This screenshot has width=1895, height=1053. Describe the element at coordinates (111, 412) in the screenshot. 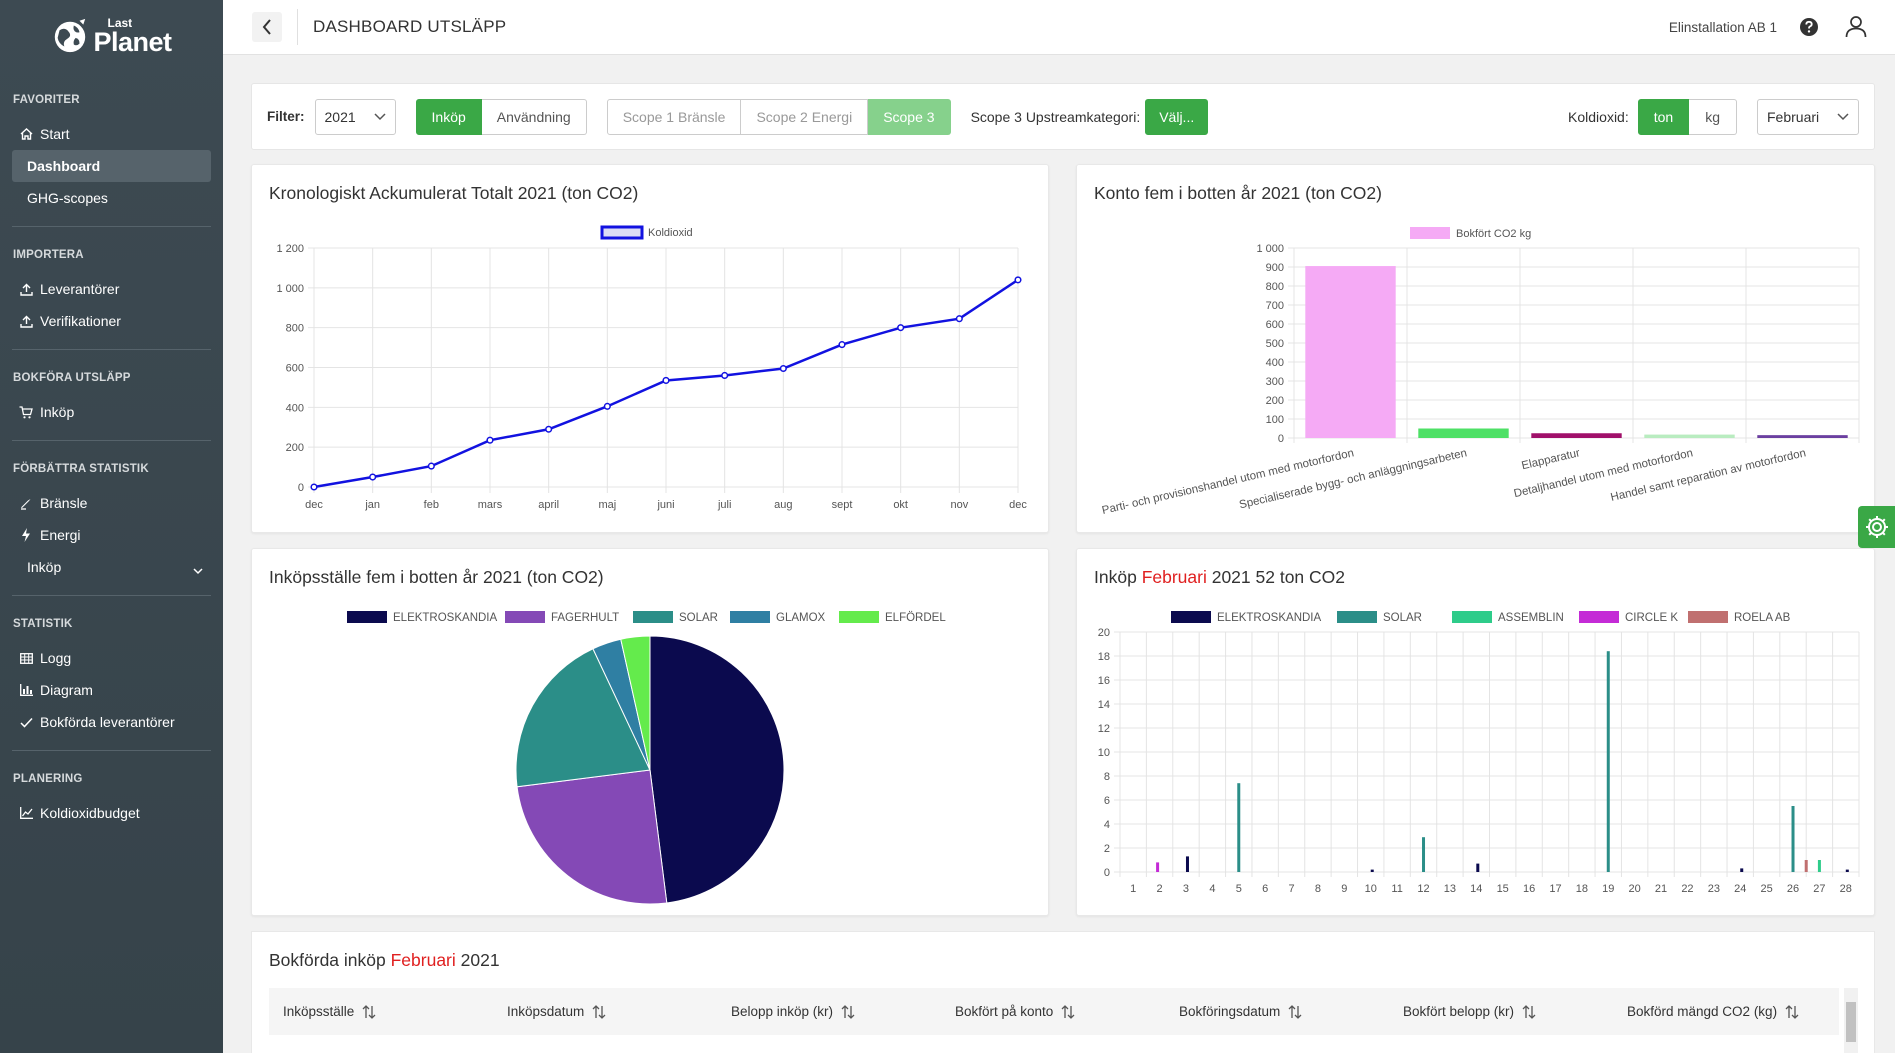

I see `sidebar-item-inkop: Inköp` at that location.